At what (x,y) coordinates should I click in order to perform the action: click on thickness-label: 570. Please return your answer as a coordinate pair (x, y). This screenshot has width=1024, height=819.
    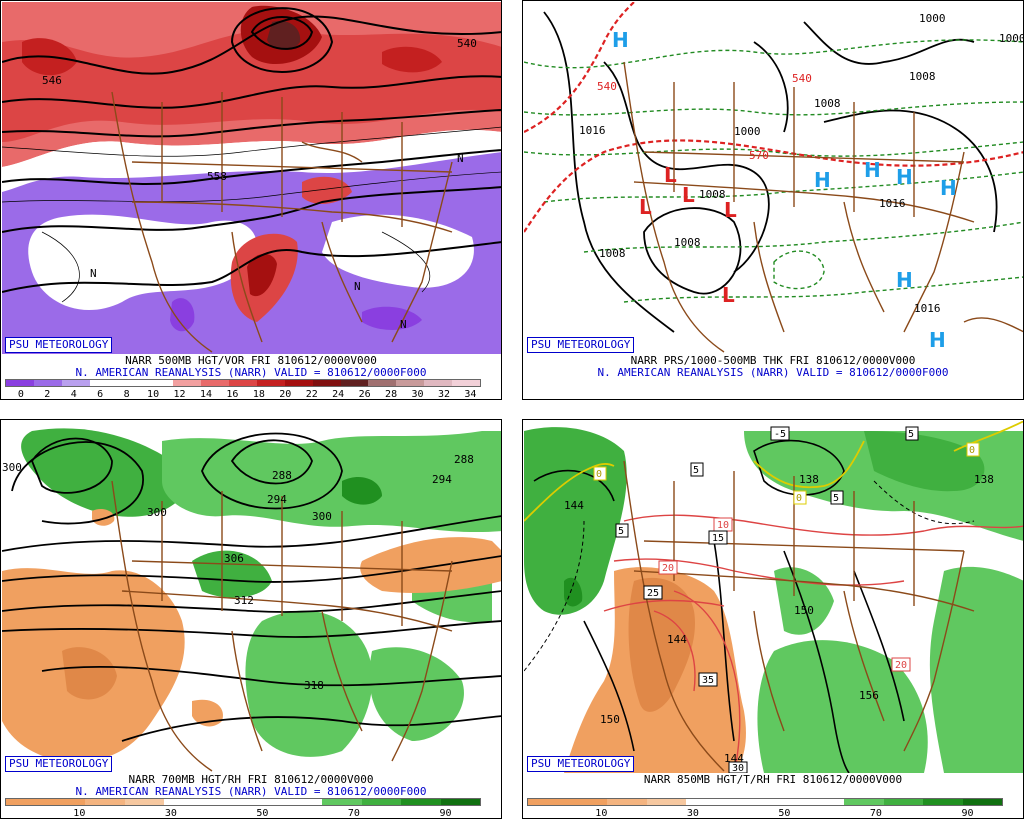
    Looking at the image, I should click on (759, 155).